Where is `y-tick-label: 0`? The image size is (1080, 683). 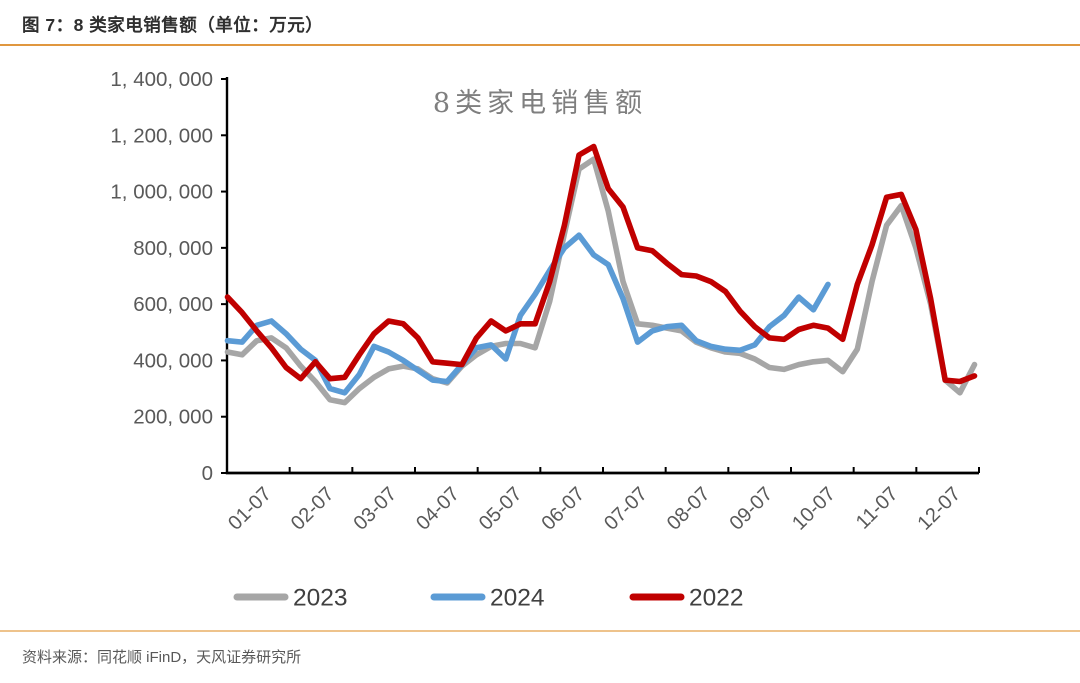
y-tick-label: 0 is located at coordinates (207, 473).